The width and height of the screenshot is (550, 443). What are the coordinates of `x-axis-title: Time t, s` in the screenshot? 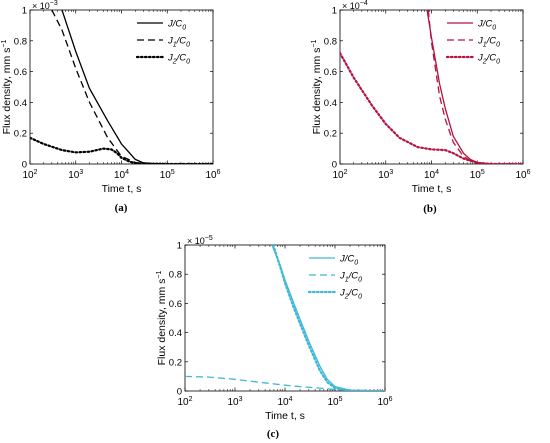 It's located at (285, 416).